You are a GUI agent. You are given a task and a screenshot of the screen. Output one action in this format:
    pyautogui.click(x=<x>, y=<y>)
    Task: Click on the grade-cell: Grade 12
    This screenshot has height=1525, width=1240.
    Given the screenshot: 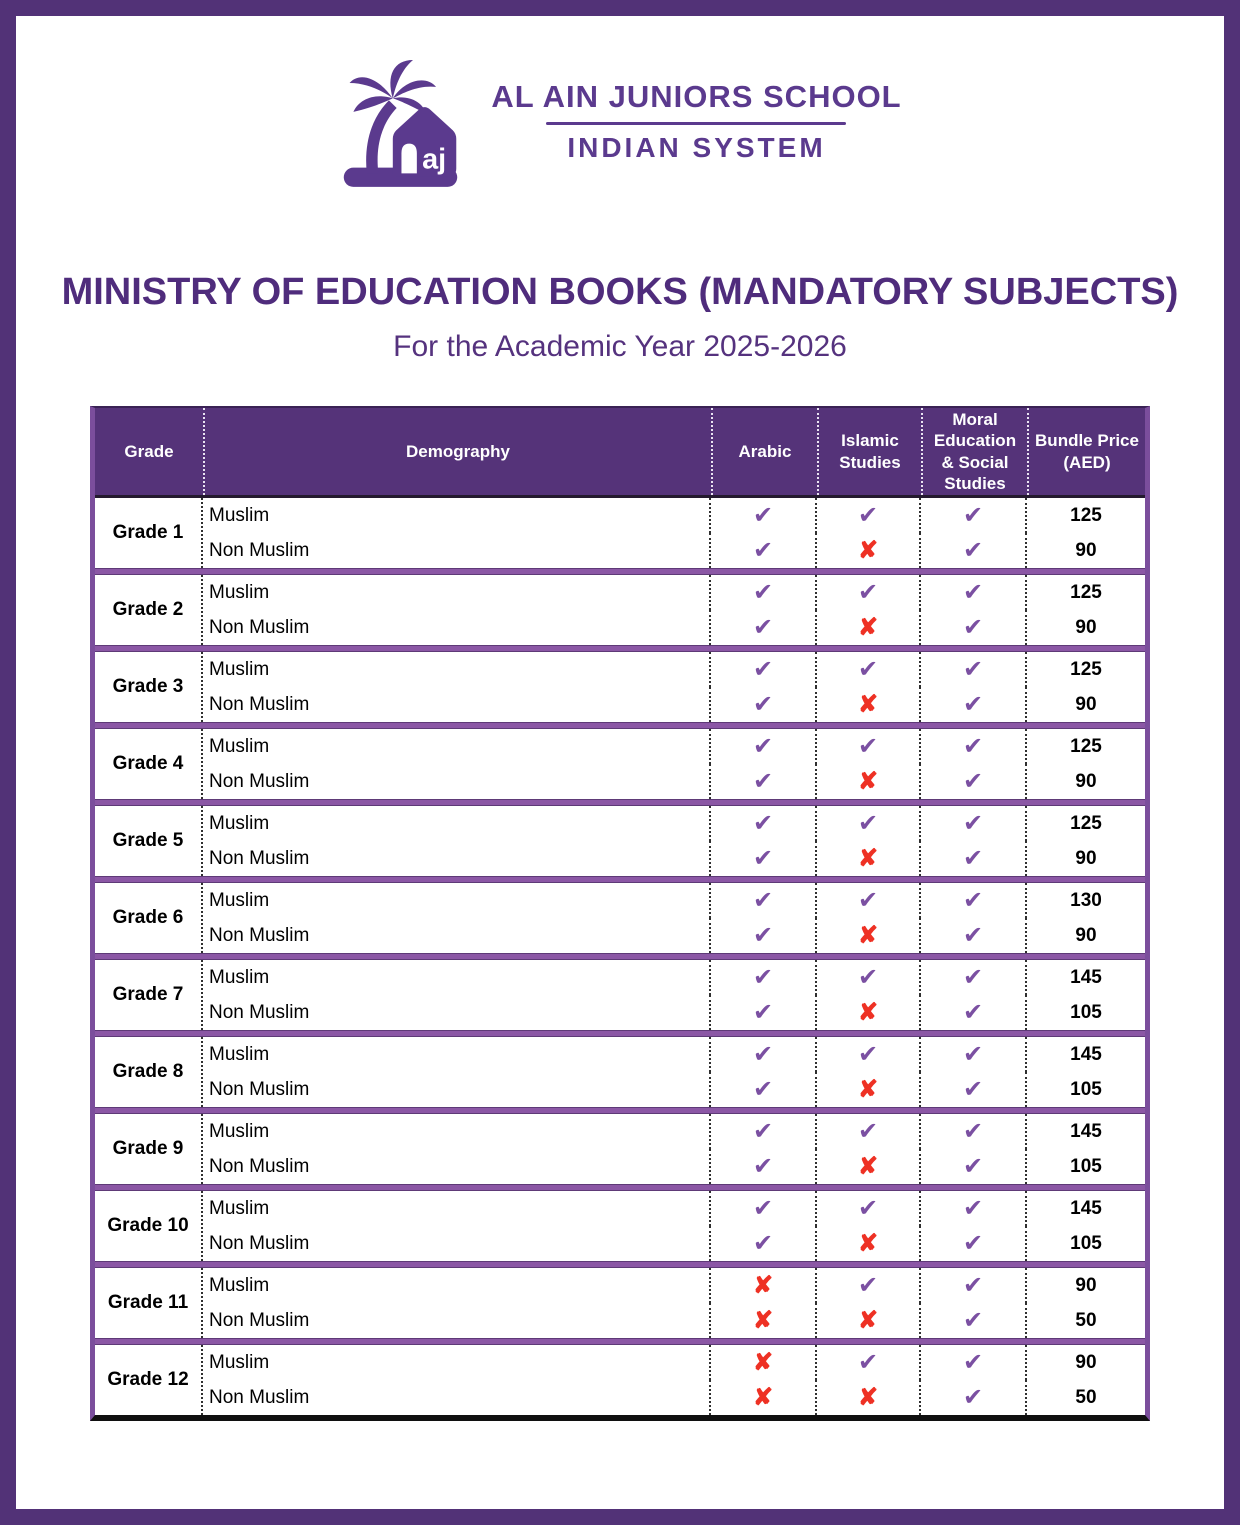 What is the action you would take?
    pyautogui.click(x=149, y=1380)
    